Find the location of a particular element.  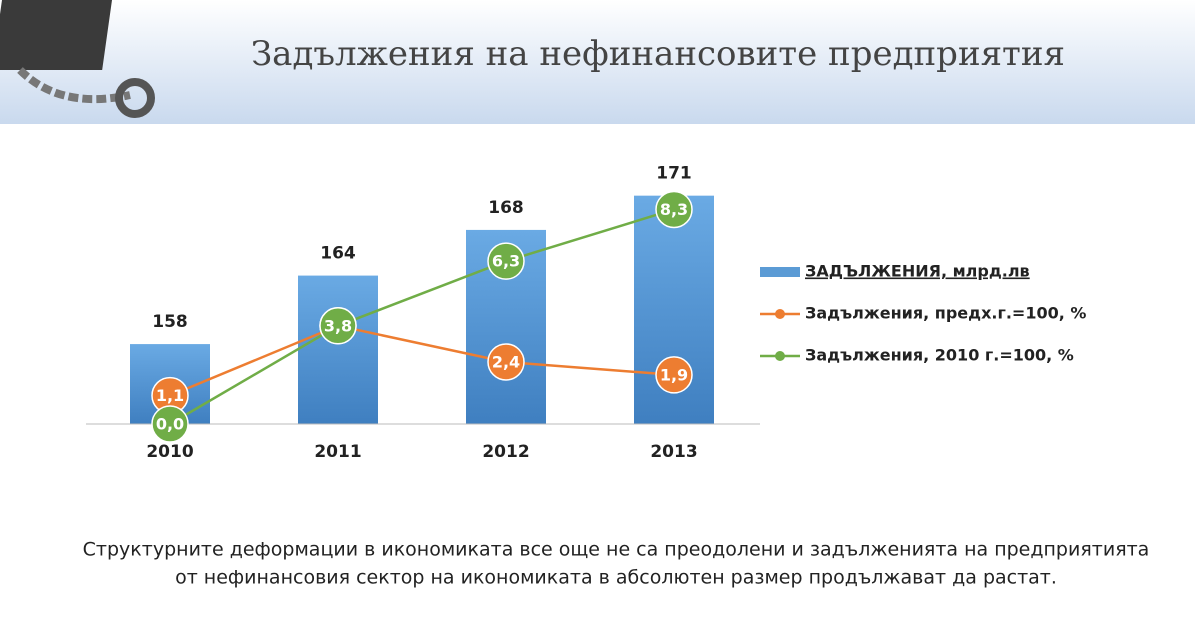

x-tick-label: 2012 is located at coordinates (505, 452).